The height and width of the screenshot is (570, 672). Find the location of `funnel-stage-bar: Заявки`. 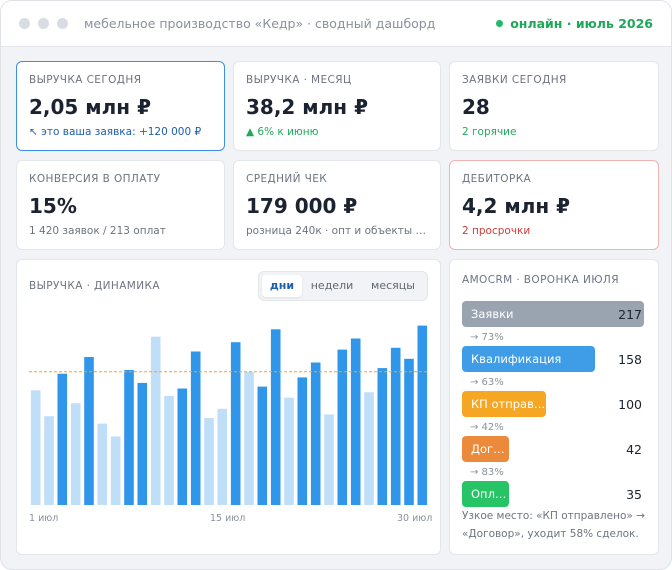

funnel-stage-bar: Заявки is located at coordinates (553, 314).